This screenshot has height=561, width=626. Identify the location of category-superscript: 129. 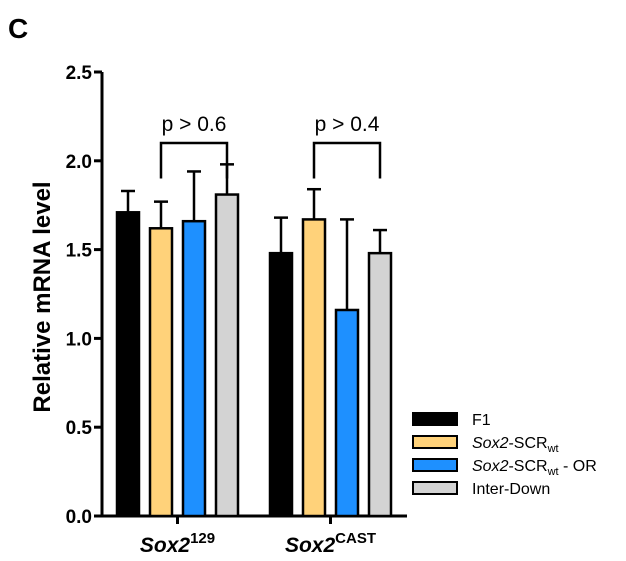
(202, 538).